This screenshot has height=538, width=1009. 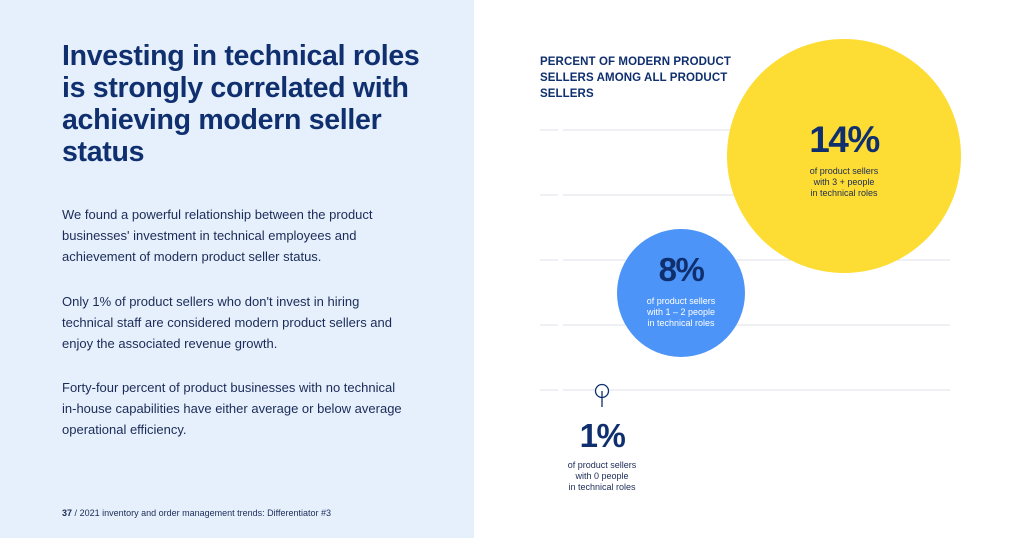 What do you see at coordinates (844, 193) in the screenshot?
I see `caption-14-line-3: in technical roles` at bounding box center [844, 193].